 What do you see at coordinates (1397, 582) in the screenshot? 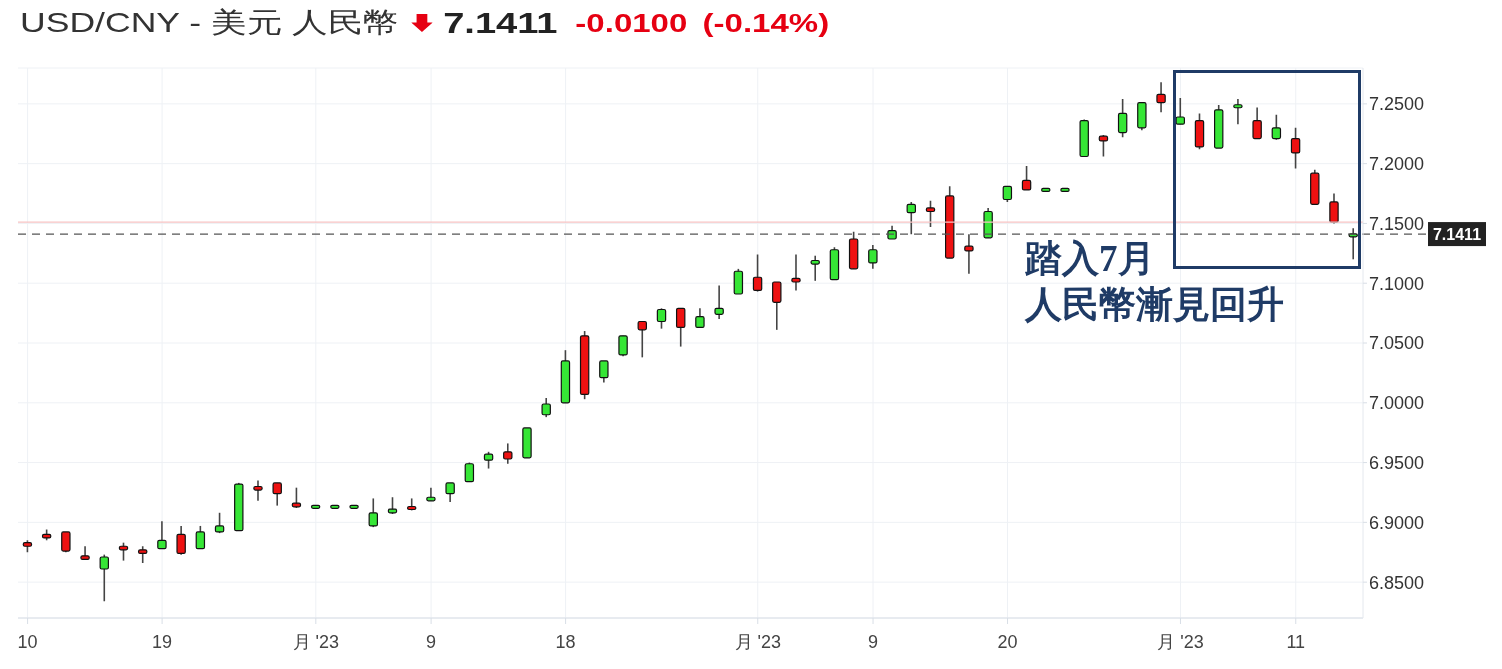
I see `y-tick-label: 6.8500` at bounding box center [1397, 582].